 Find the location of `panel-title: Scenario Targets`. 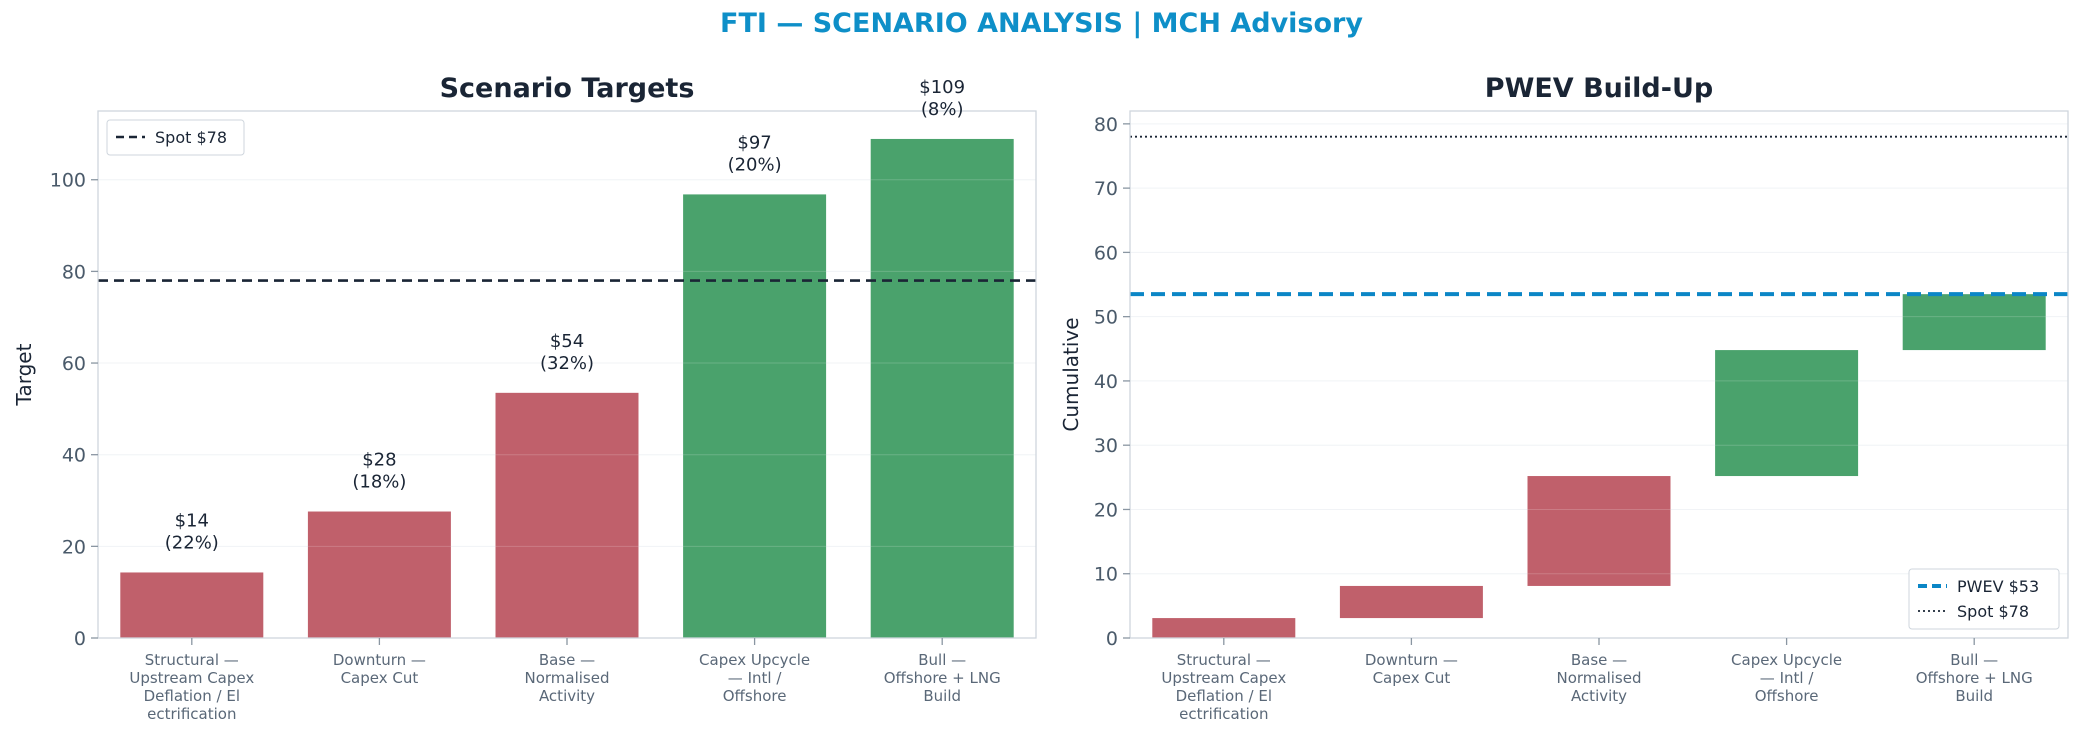

panel-title: Scenario Targets is located at coordinates (567, 88).